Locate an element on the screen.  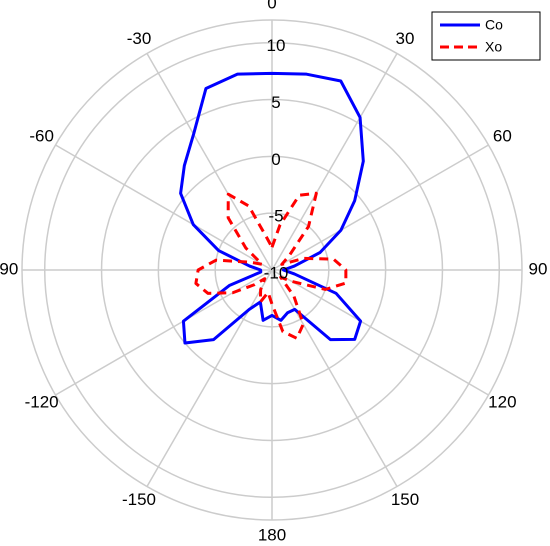
r-tick-label: 10 is located at coordinates (276, 45).